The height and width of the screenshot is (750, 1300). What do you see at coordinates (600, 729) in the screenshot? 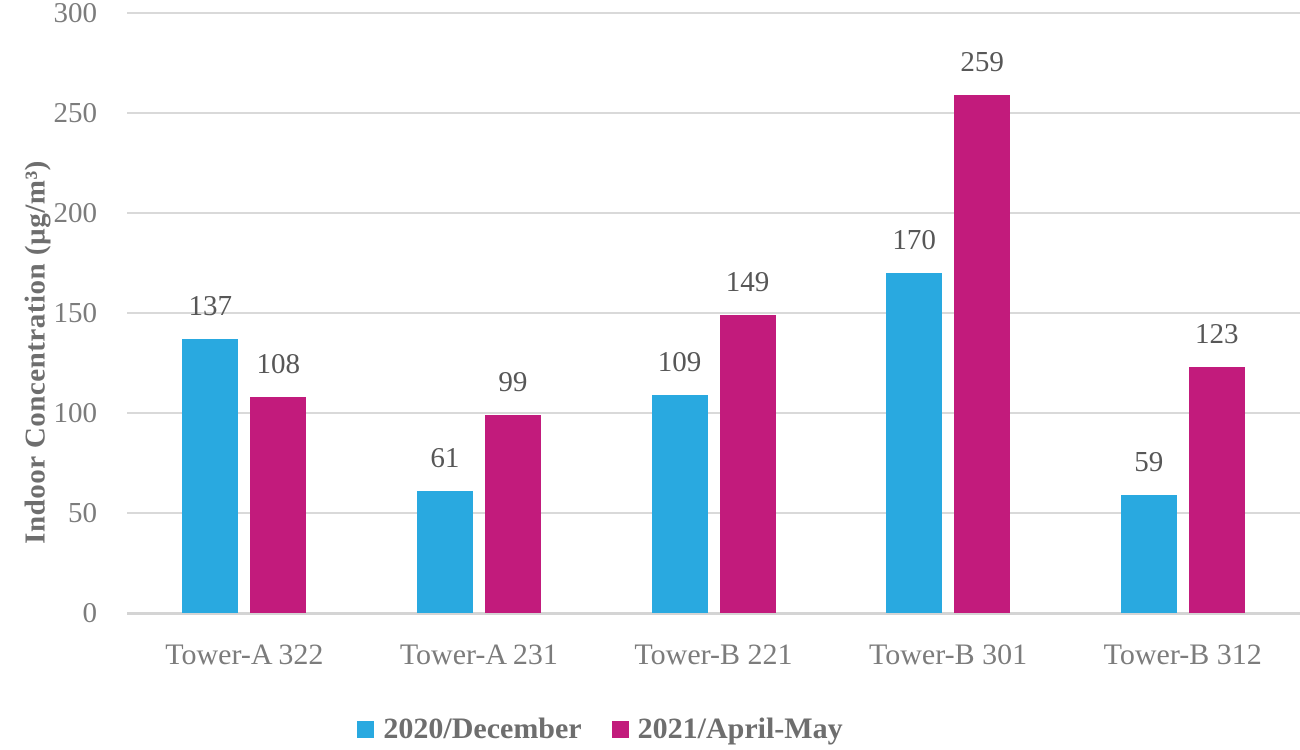
I see `legend: 2020/December 2021/April-May` at bounding box center [600, 729].